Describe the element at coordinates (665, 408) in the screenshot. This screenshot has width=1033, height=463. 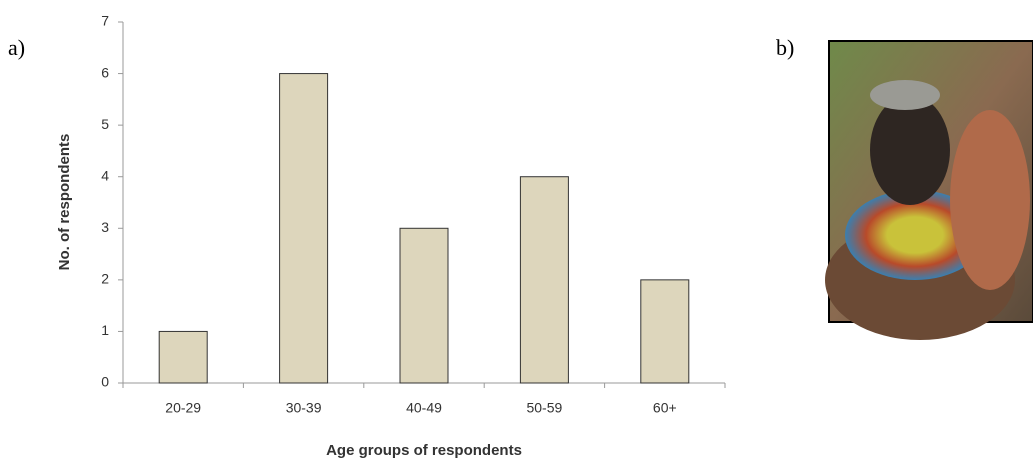
I see `x-tick-label: 60+` at that location.